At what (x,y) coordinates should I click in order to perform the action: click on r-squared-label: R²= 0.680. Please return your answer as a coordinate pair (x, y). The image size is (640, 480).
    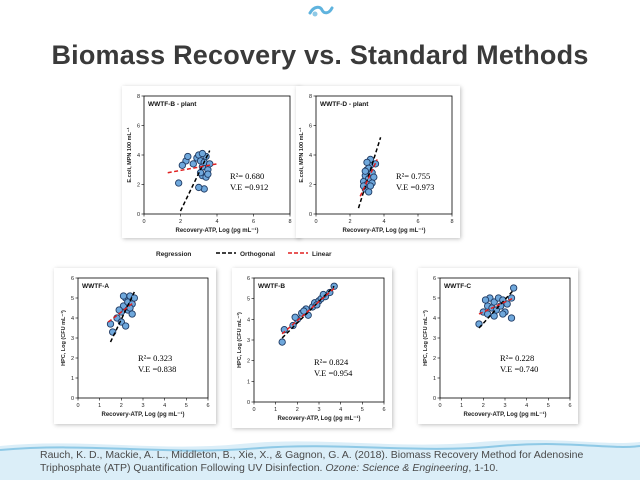
    Looking at the image, I should click on (247, 176).